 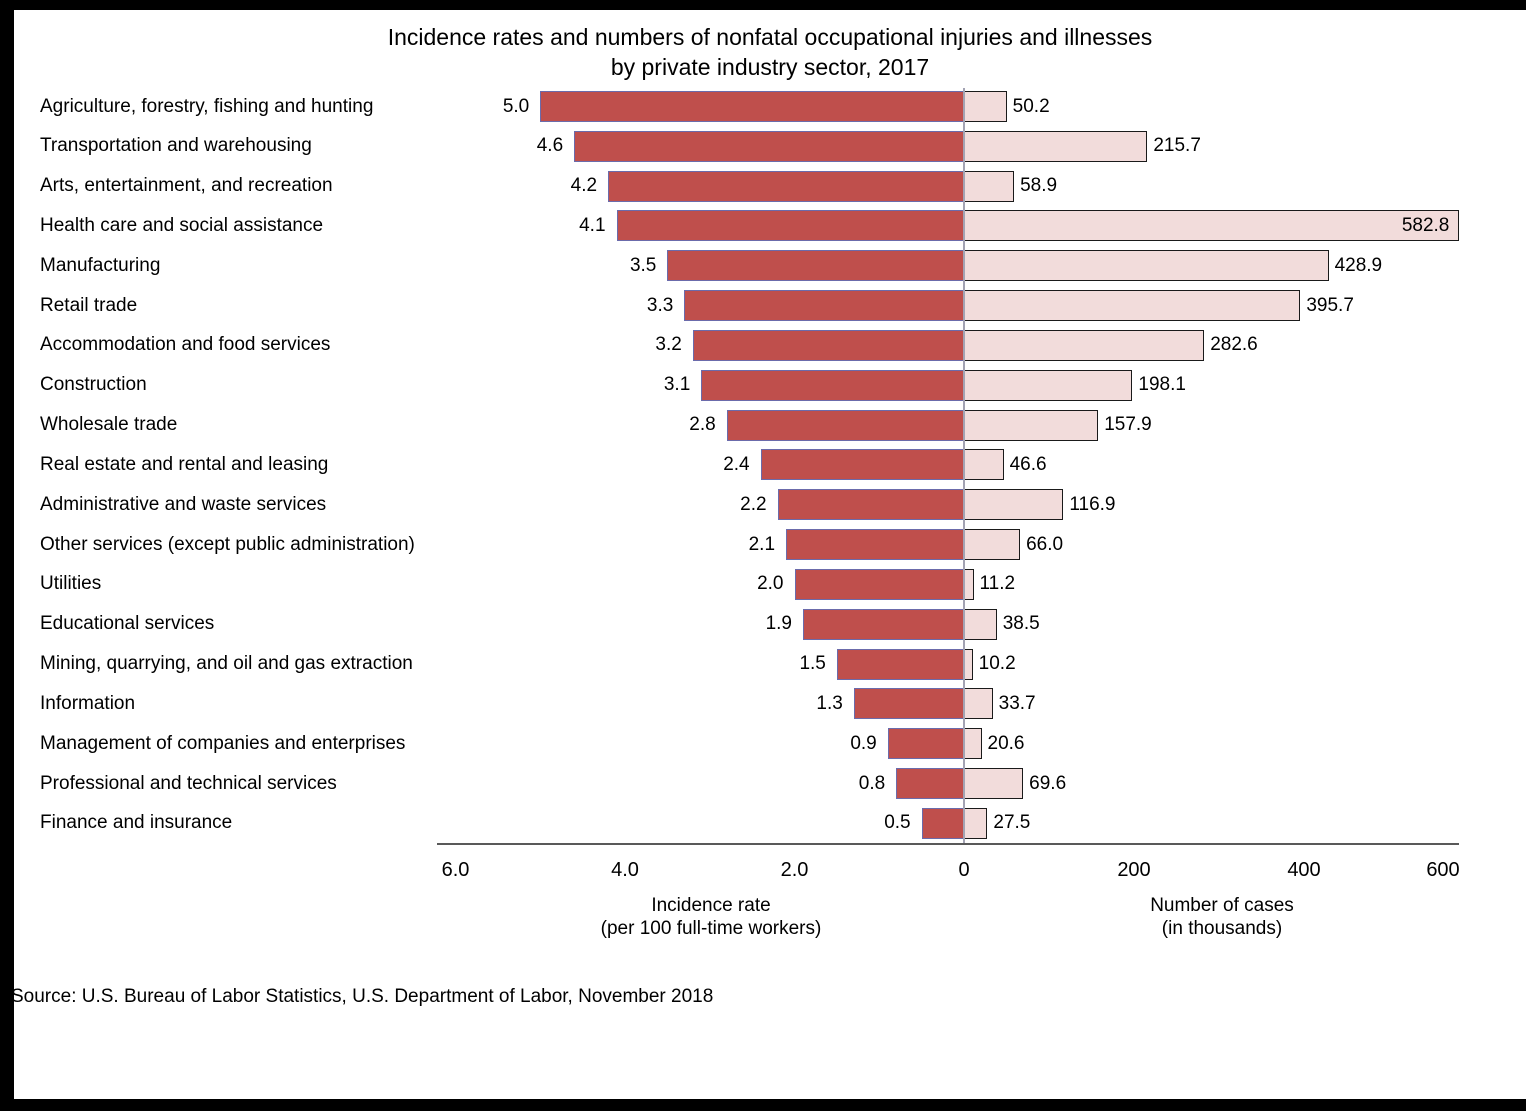 I want to click on category-label: Real estate and rental and leasing, so click(x=184, y=464).